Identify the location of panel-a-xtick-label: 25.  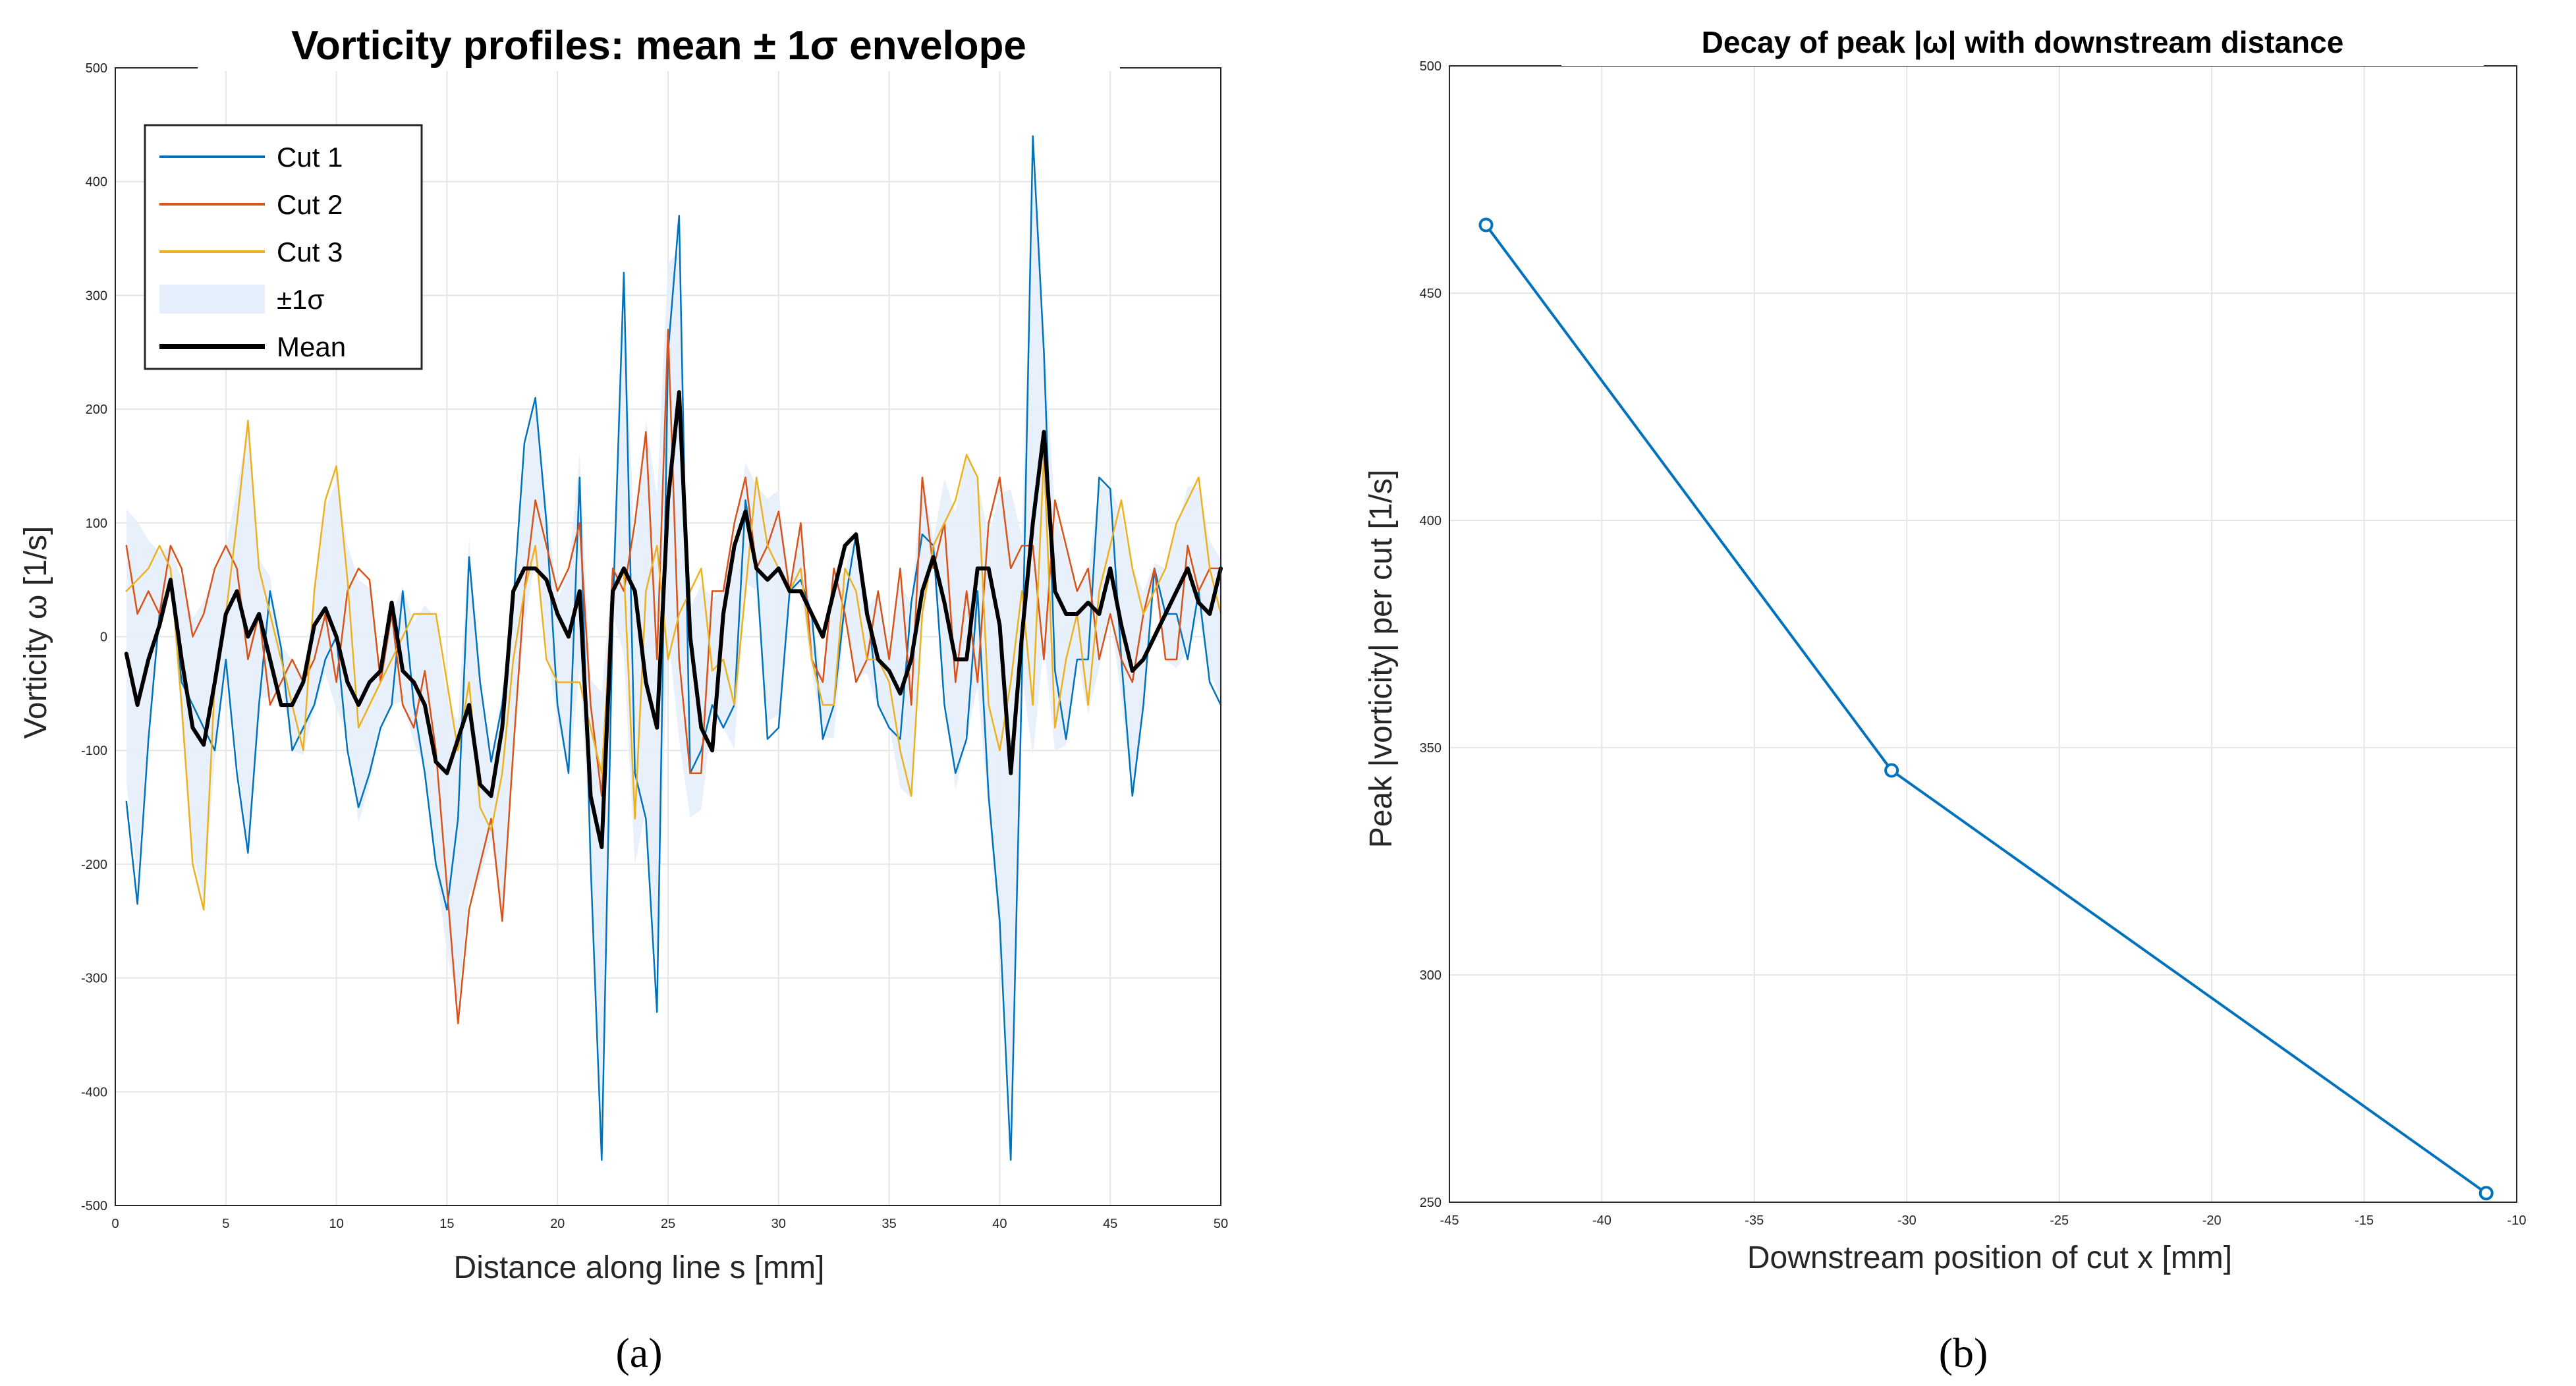
(668, 1224).